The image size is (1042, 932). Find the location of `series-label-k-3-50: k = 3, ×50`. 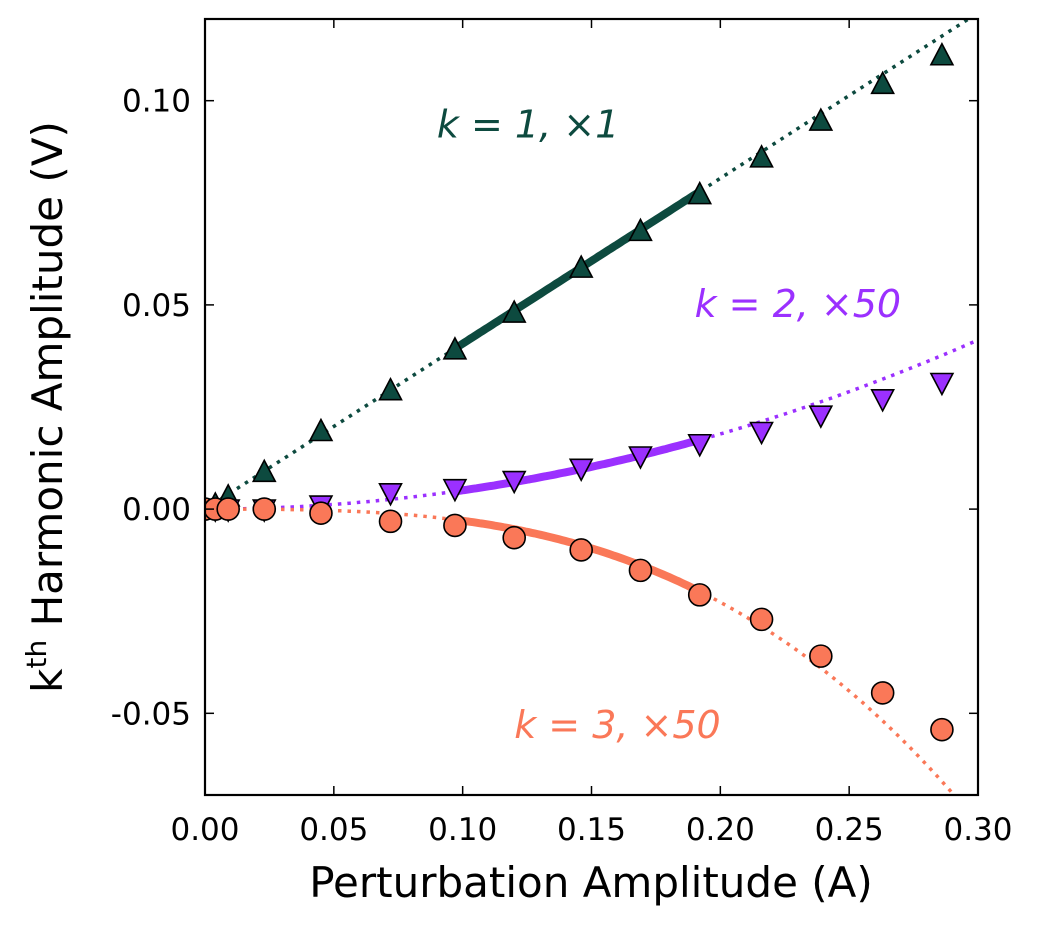

series-label-k-3-50: k = 3, ×50 is located at coordinates (617, 725).